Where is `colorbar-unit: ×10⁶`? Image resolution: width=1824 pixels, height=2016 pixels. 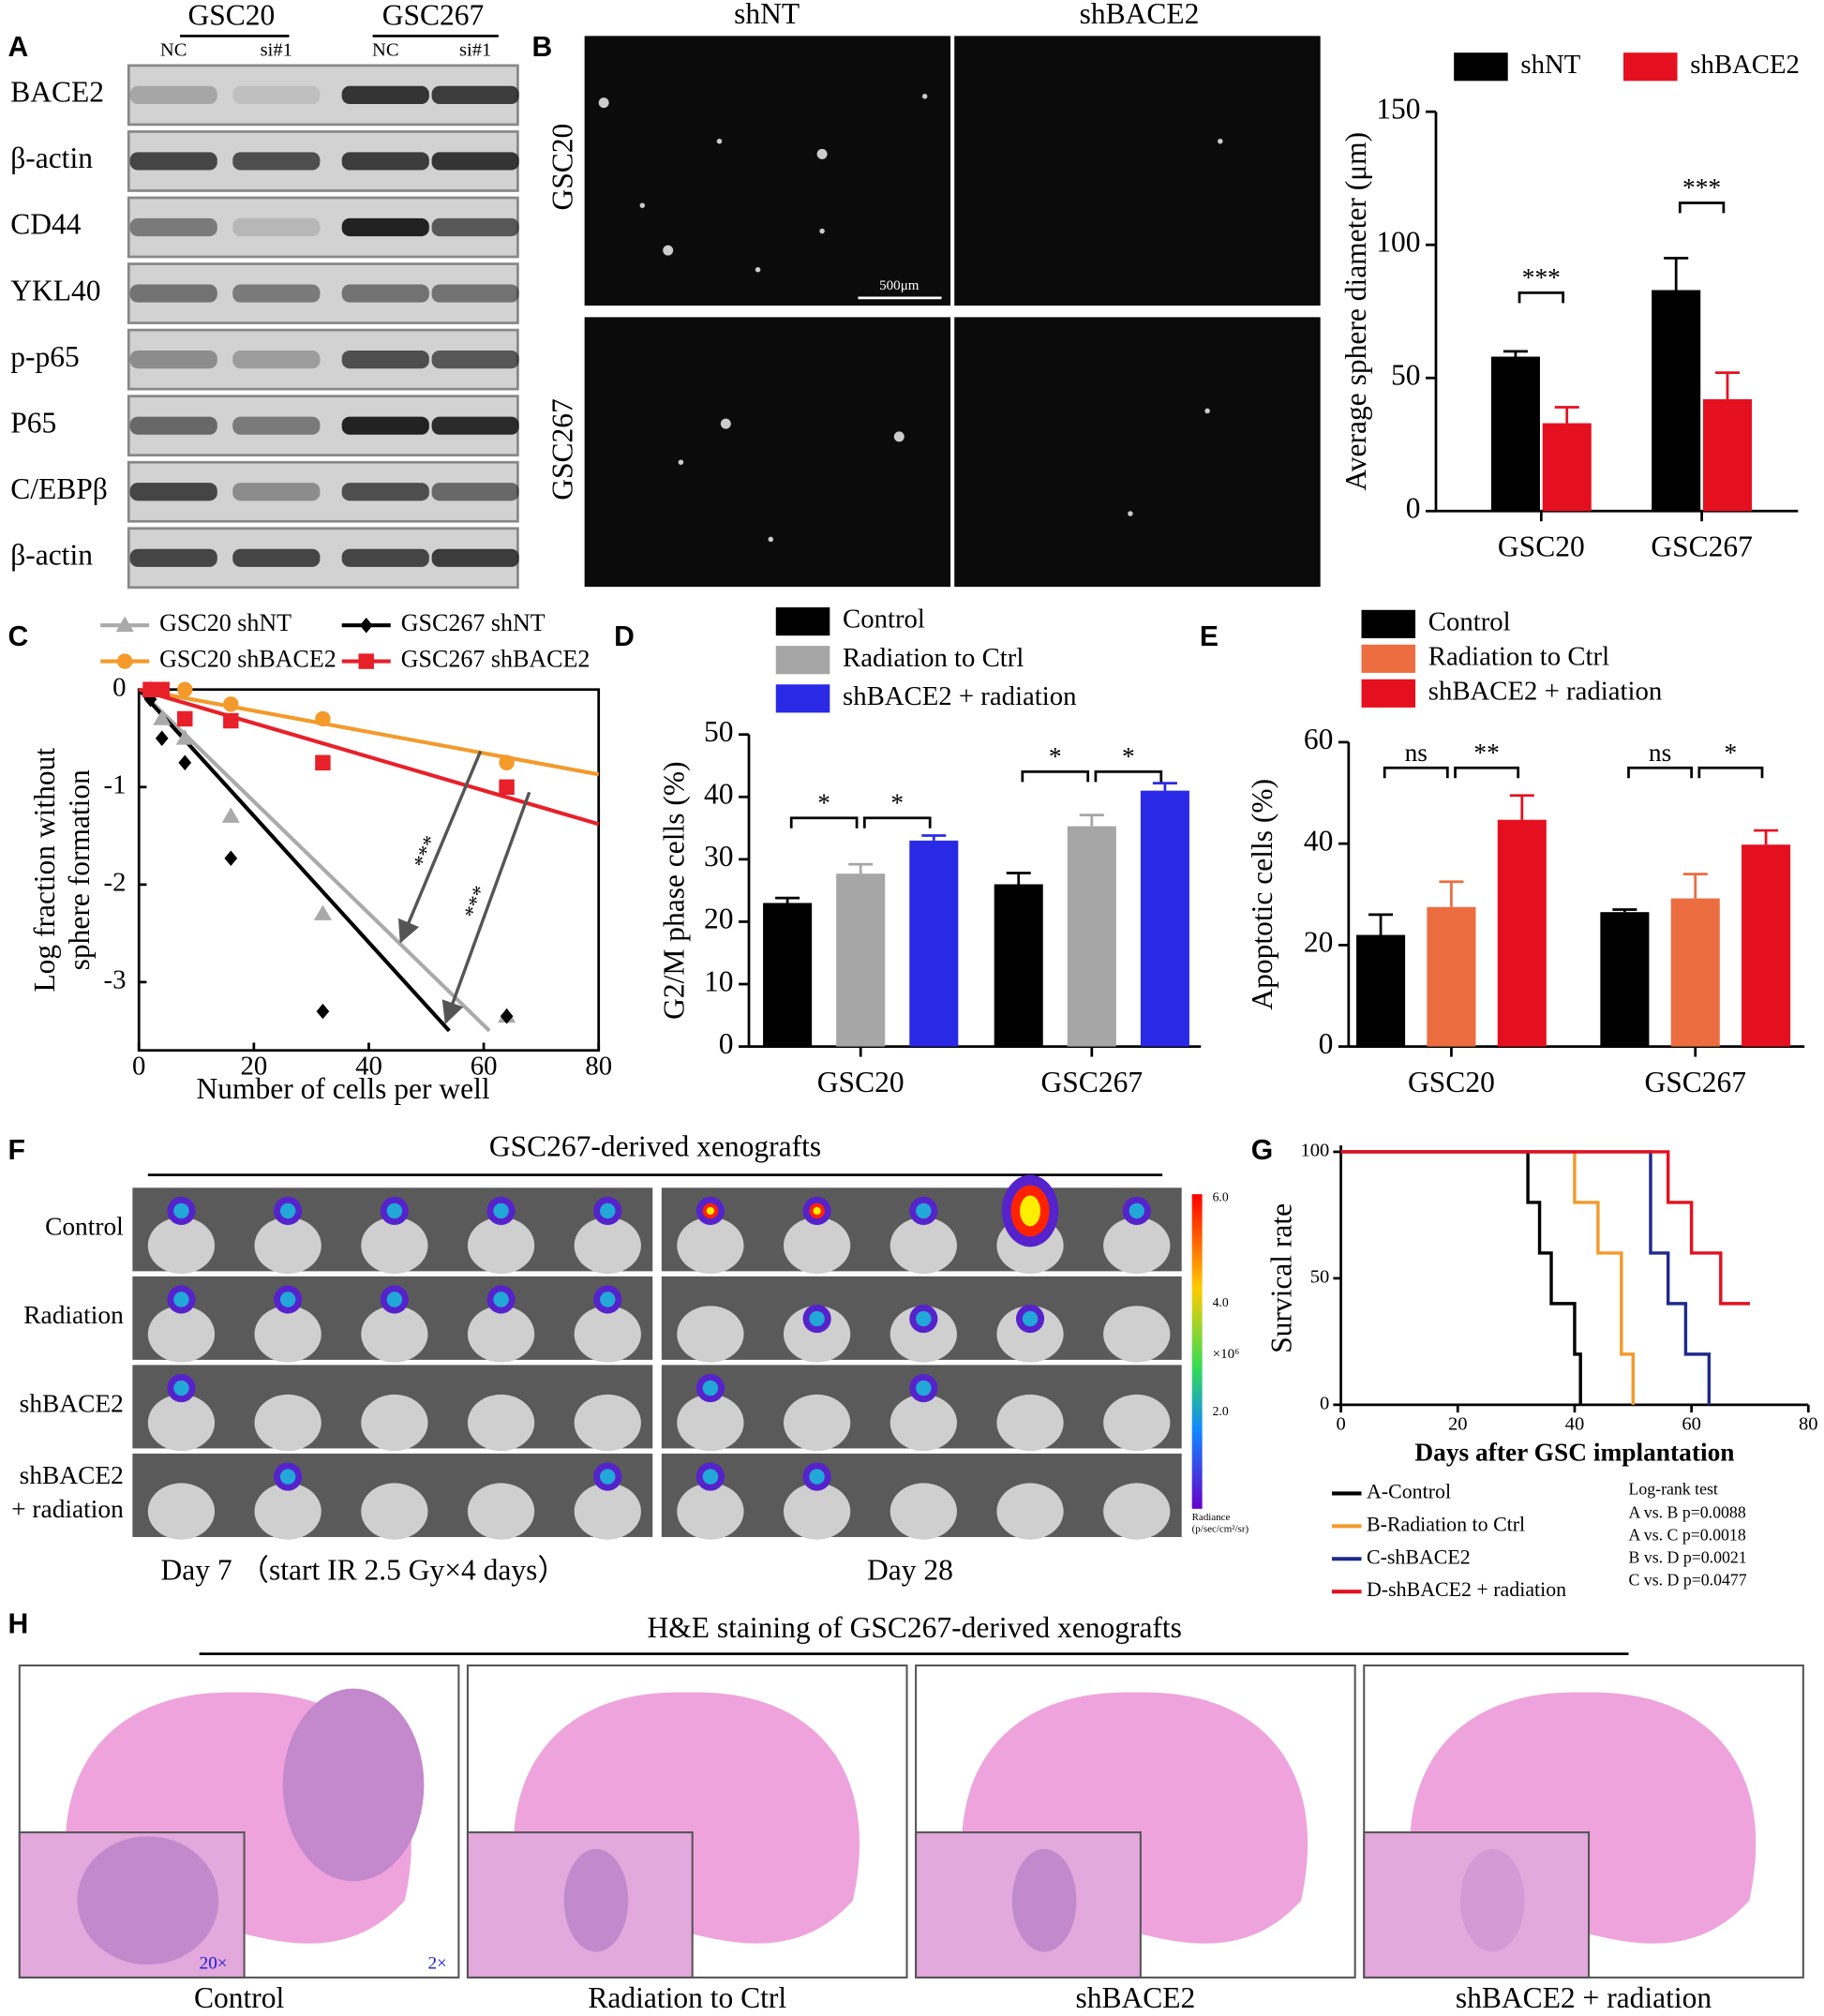 colorbar-unit: ×10⁶ is located at coordinates (1226, 1355).